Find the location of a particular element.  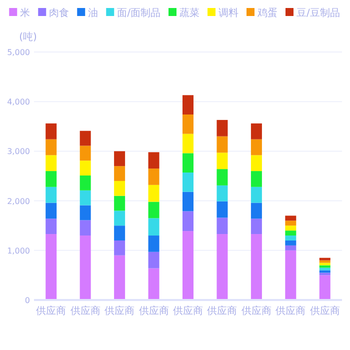

legend-label: 调料 is located at coordinates (228, 13).